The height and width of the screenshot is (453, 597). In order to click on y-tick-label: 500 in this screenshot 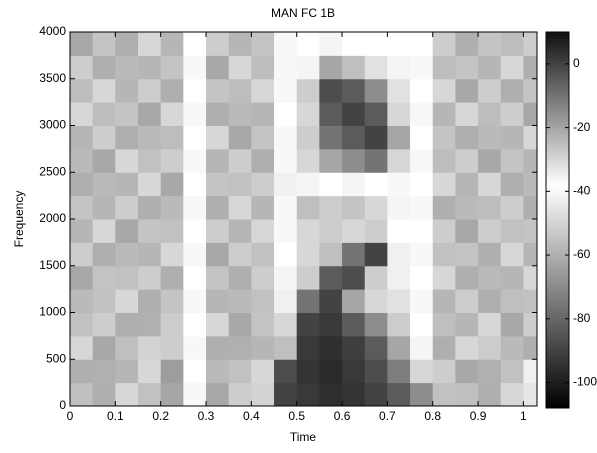, I will do `click(56, 358)`.